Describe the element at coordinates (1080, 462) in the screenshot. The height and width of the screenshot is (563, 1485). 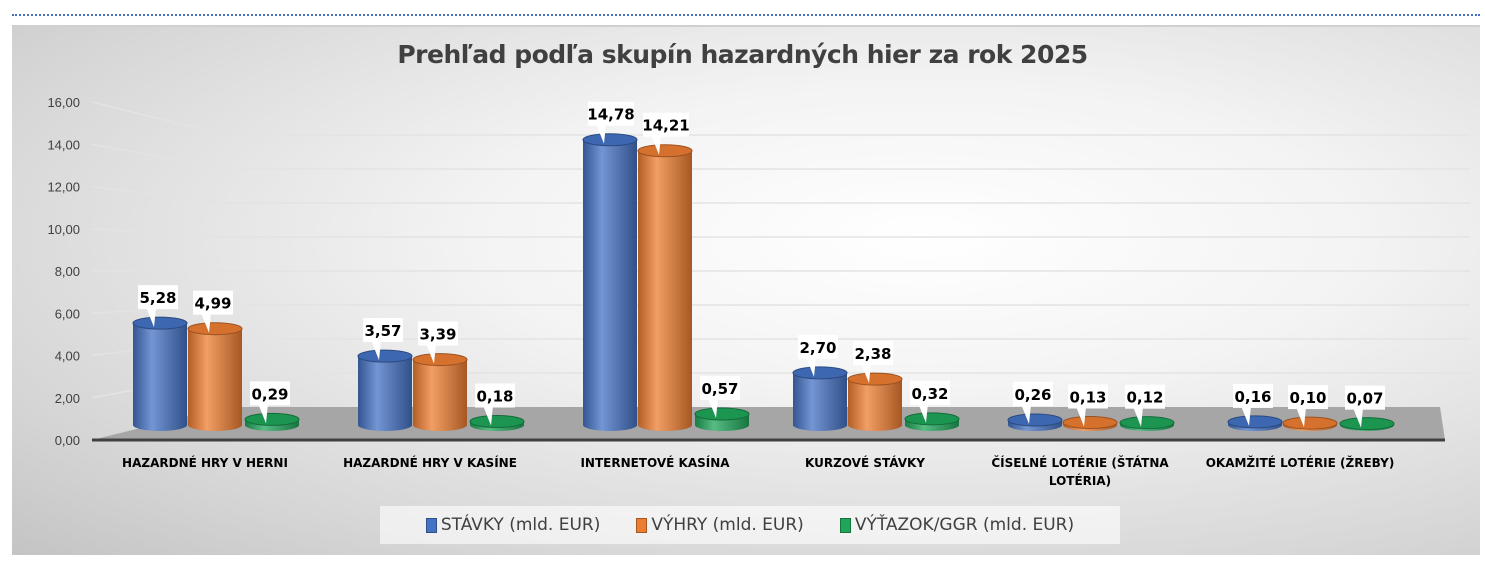
I see `category-label: ČÍSELNÉ LOTÉRIE (ŠTÁTNA` at that location.